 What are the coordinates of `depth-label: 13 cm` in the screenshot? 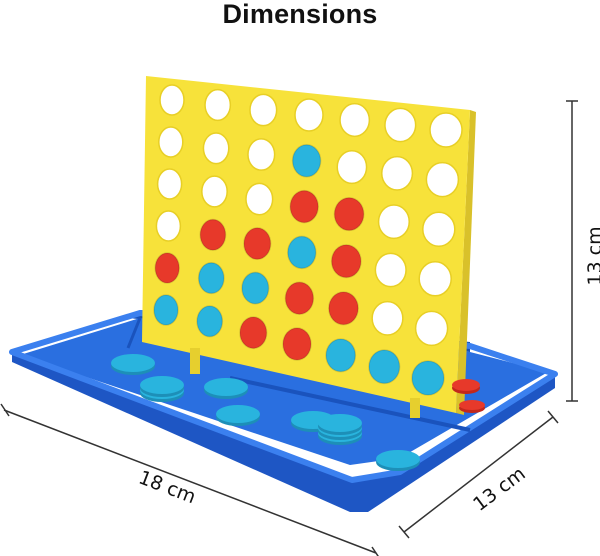 It's located at (499, 489).